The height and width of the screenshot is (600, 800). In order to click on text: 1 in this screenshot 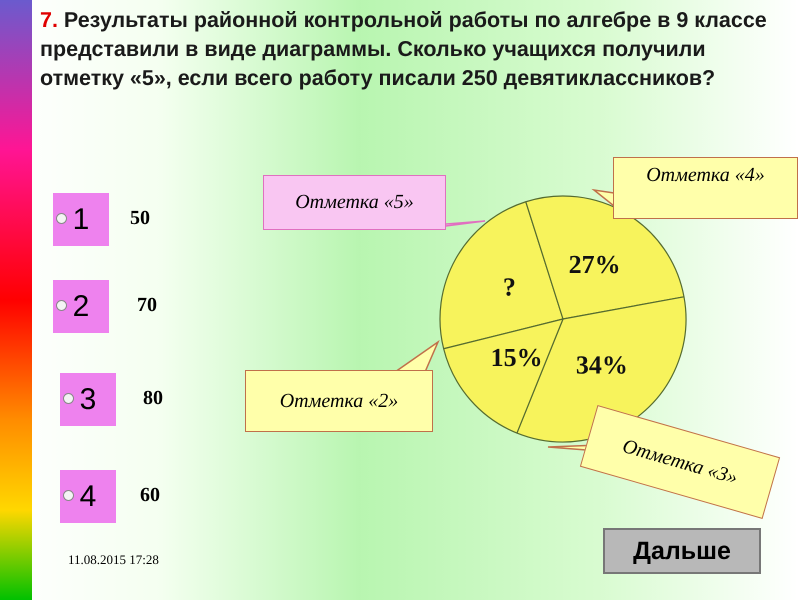, I will do `click(81, 219)`.